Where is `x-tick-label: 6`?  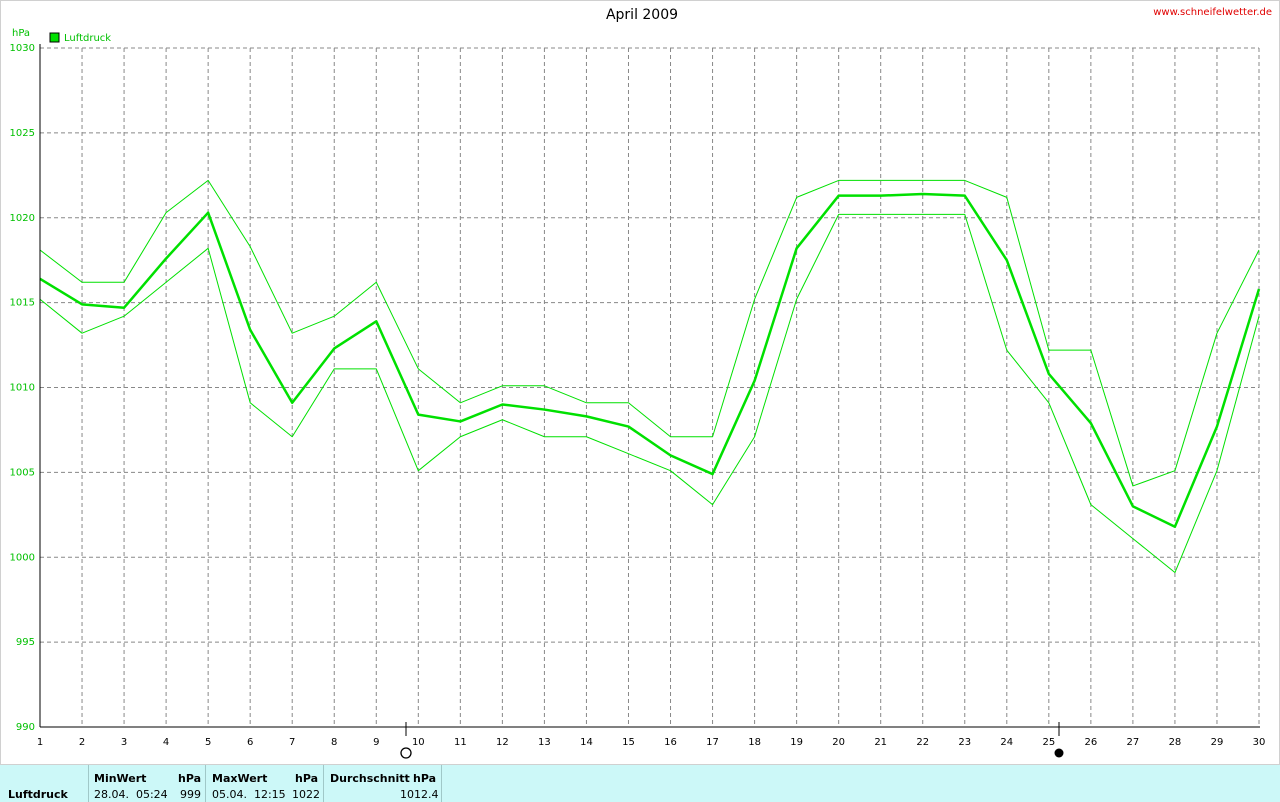 x-tick-label: 6 is located at coordinates (250, 742).